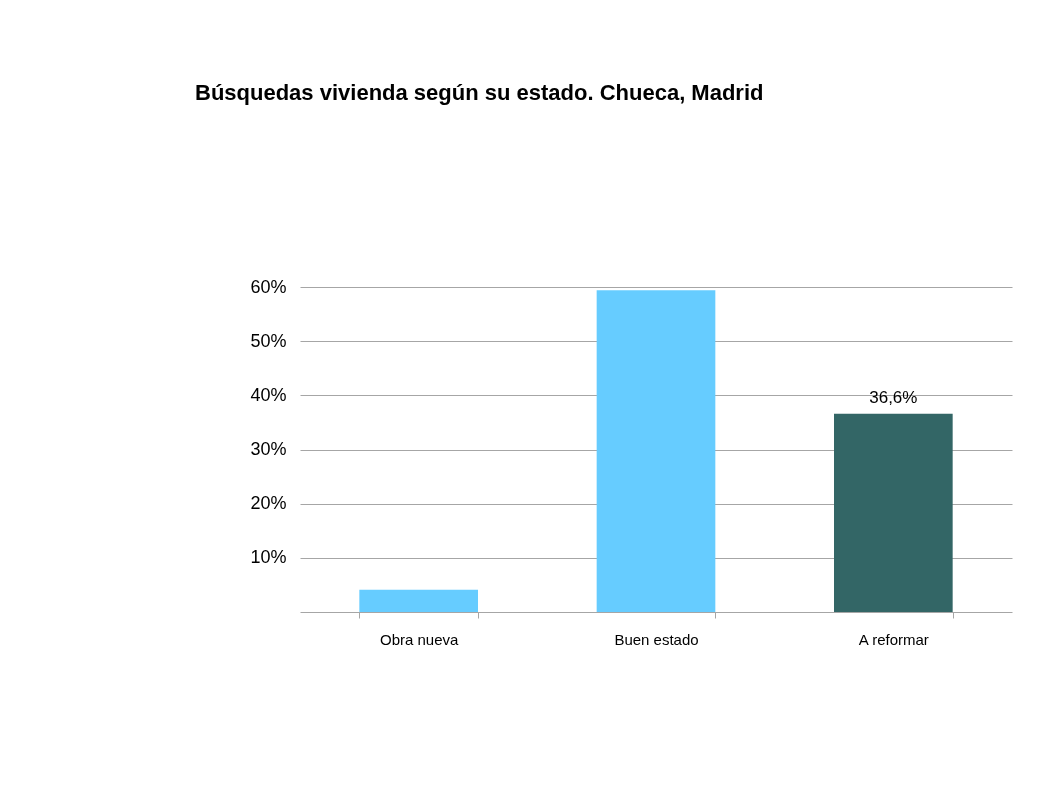  I want to click on y-tick-label: 10%, so click(268, 557).